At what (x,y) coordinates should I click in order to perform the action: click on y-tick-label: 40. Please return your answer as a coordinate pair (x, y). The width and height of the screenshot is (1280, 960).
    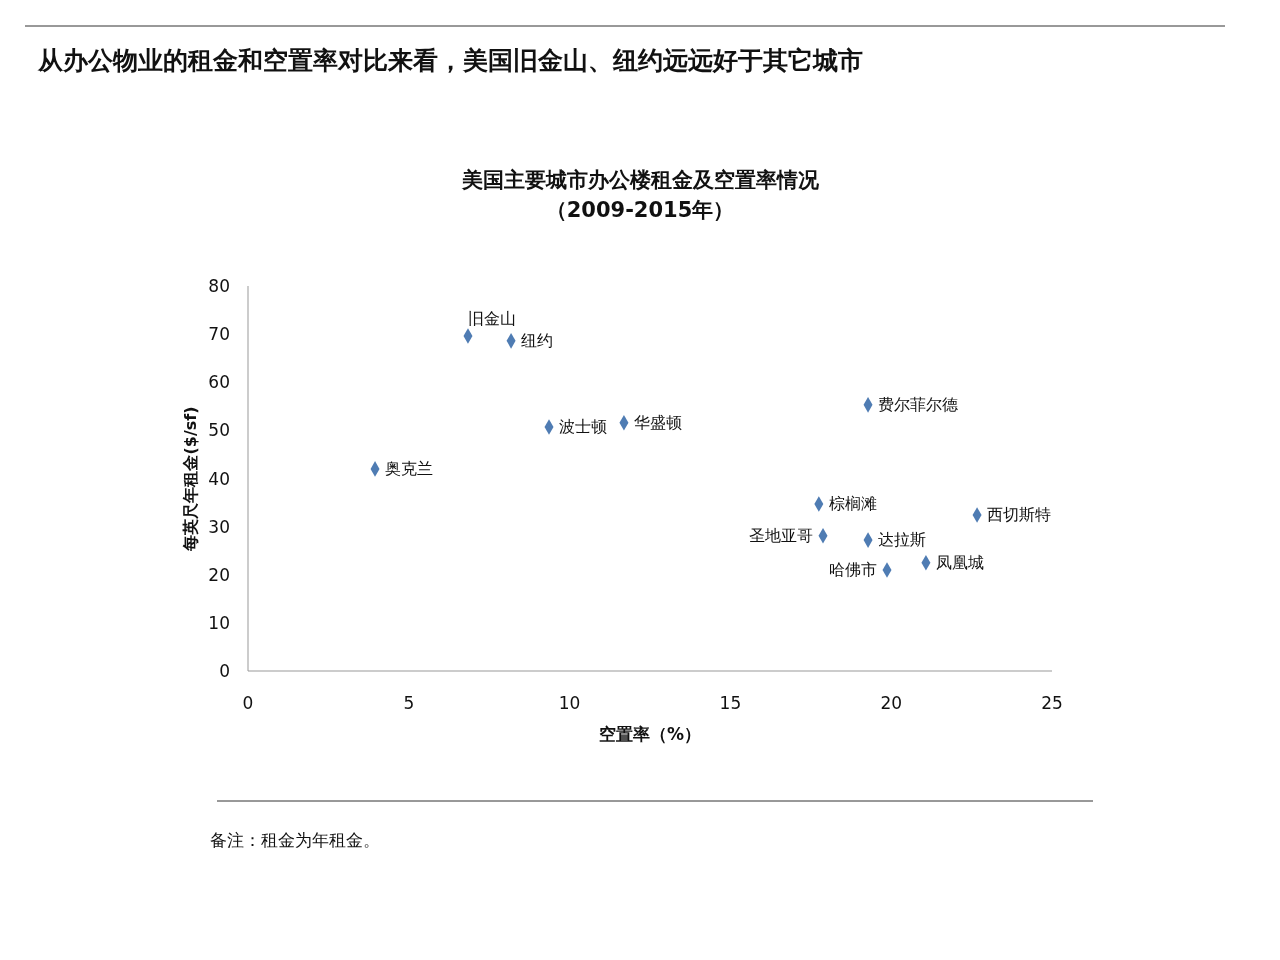
    Looking at the image, I should click on (219, 478).